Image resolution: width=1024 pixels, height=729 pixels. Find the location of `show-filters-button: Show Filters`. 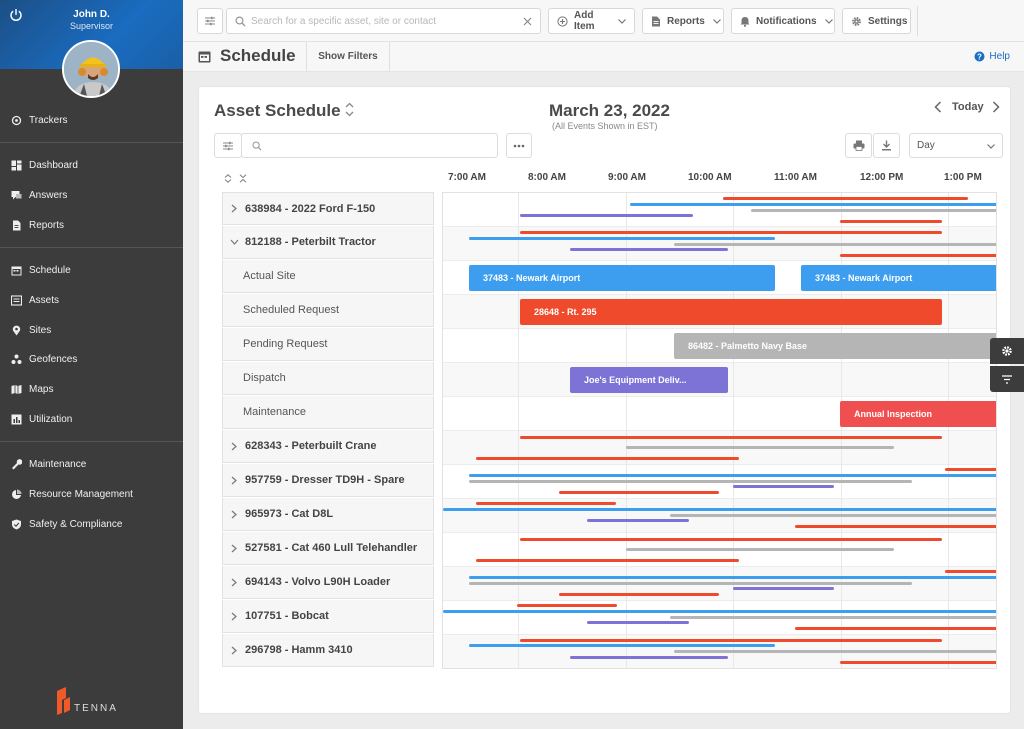

show-filters-button: Show Filters is located at coordinates (348, 56).